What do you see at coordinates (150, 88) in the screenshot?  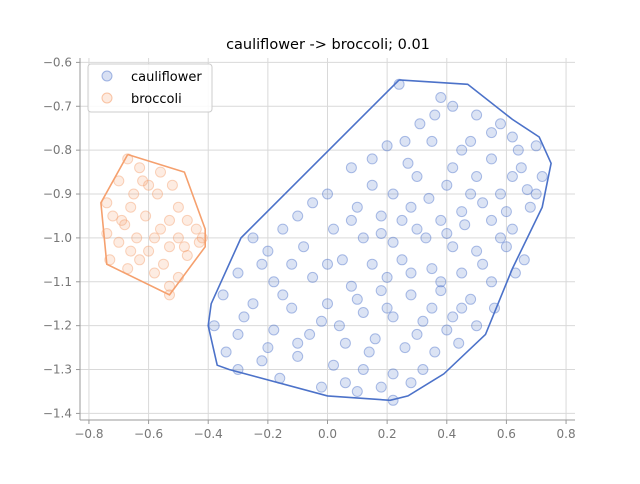 I see `legend-box` at bounding box center [150, 88].